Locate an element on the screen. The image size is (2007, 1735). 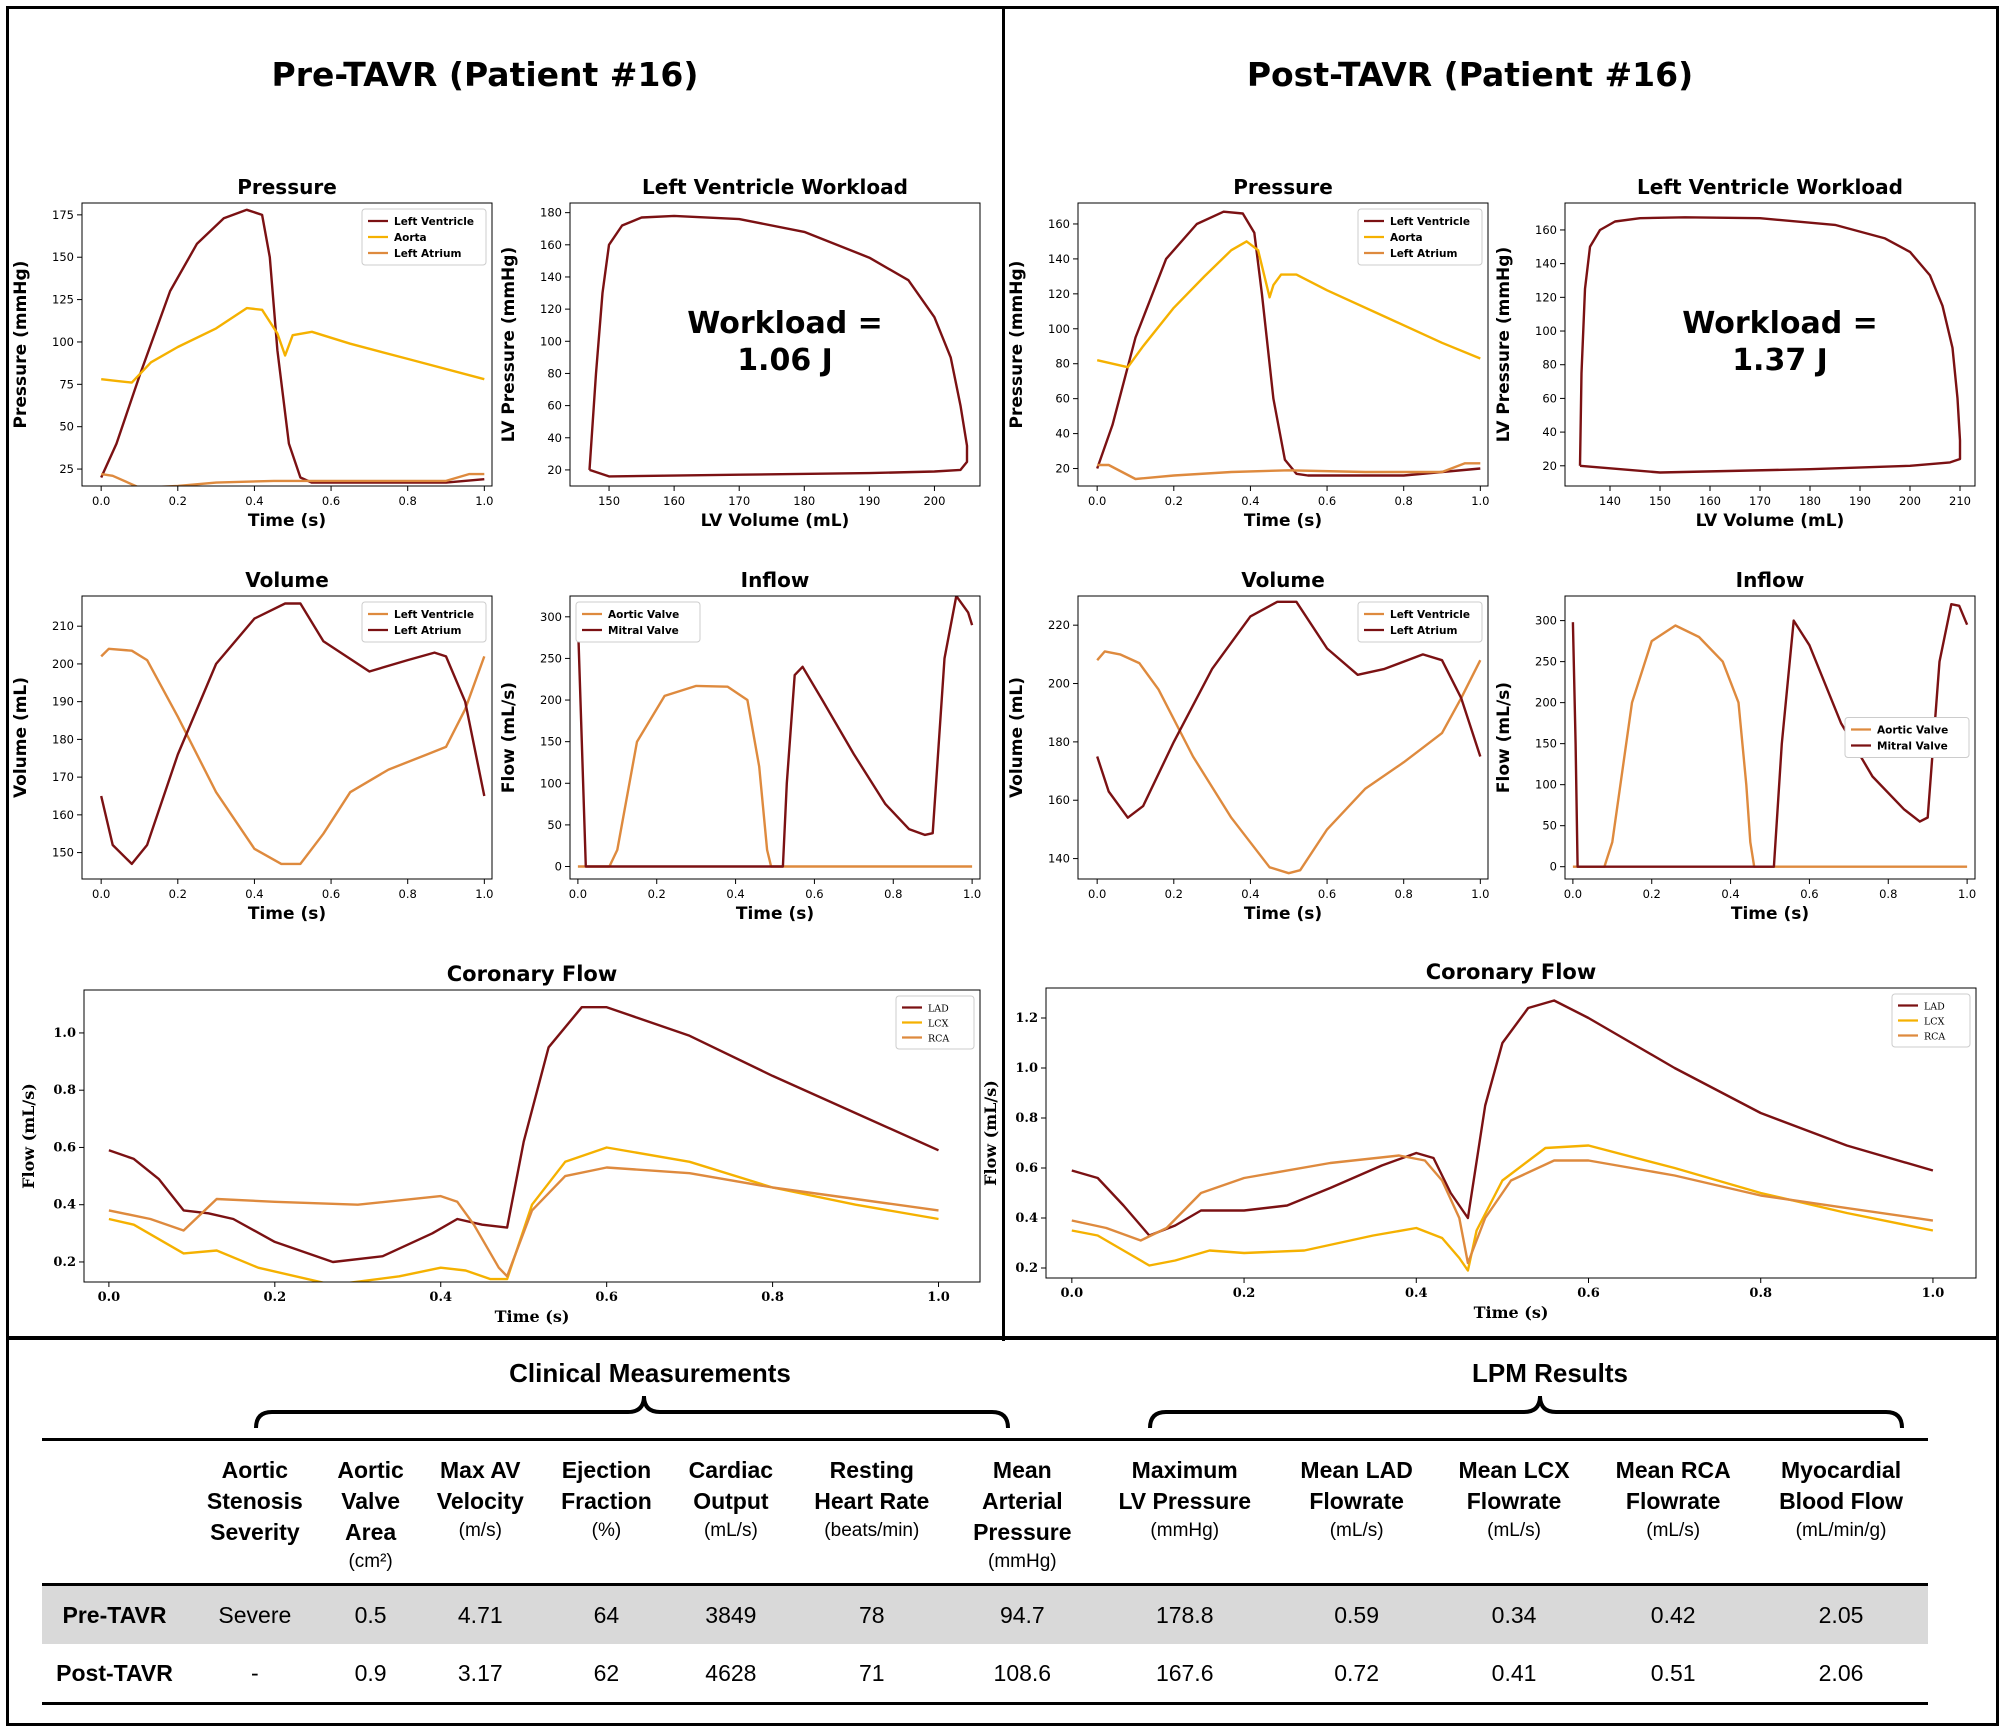
col-header-line: Mean is located at coordinates (1022, 1470).